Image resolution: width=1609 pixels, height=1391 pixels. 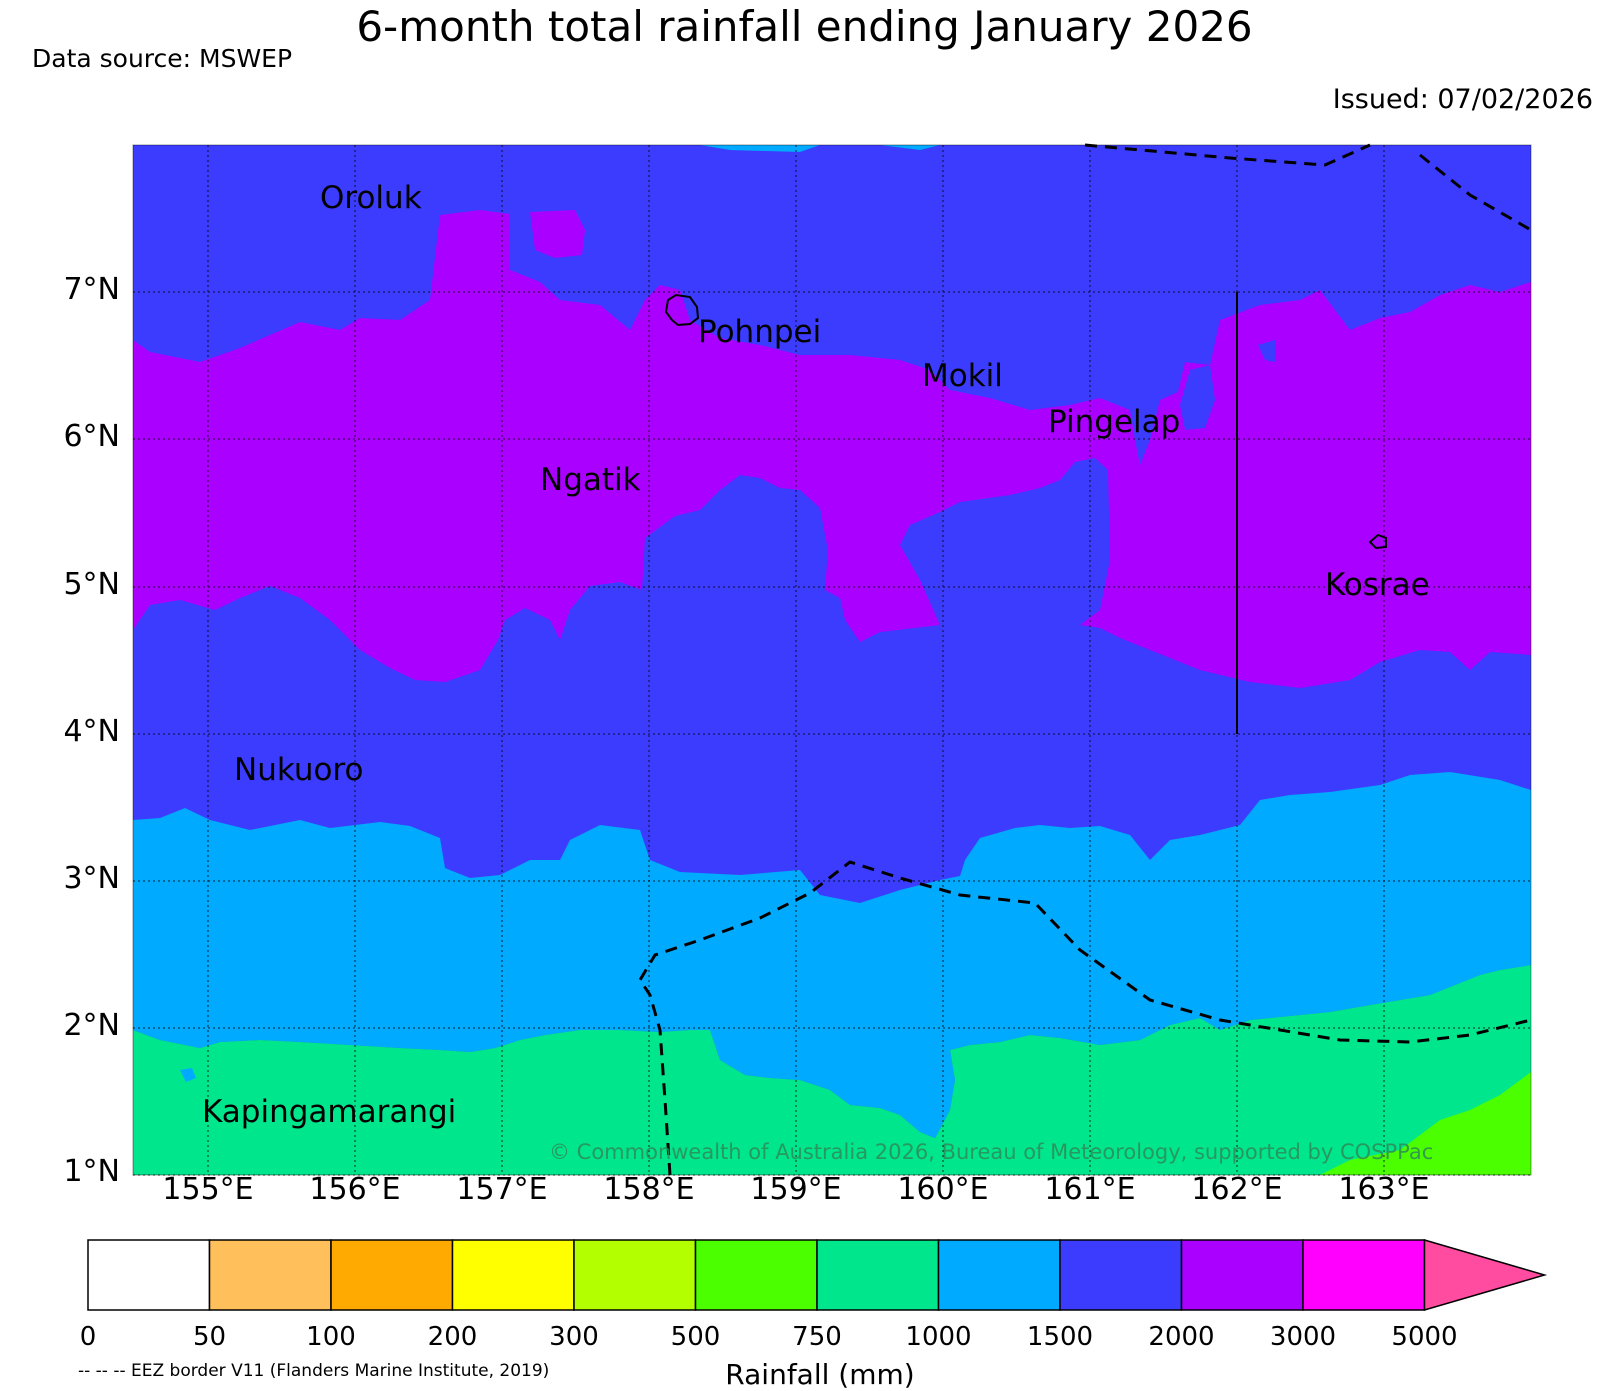 What do you see at coordinates (1090, 1189) in the screenshot?
I see `lon-label: 161°E` at bounding box center [1090, 1189].